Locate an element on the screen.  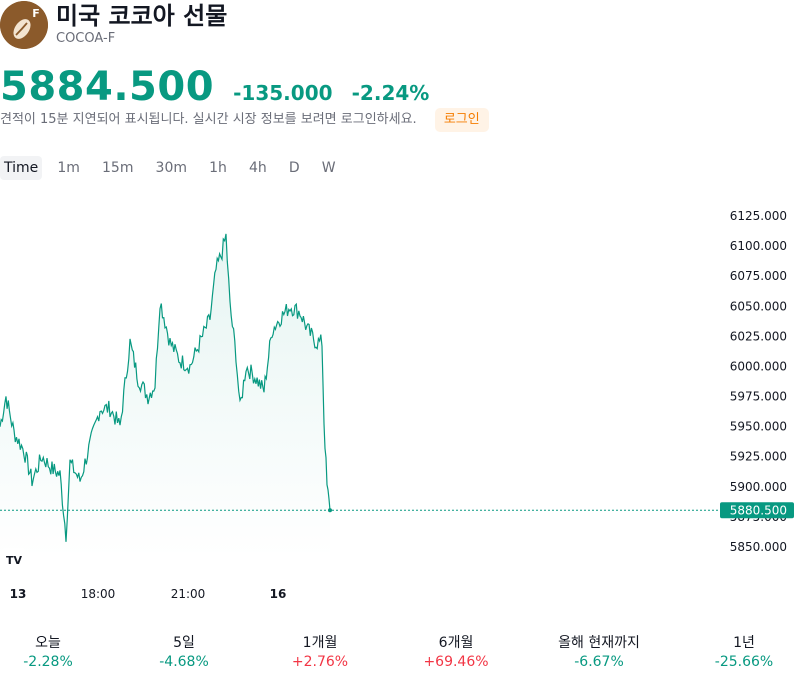
period-label: 1개월 is located at coordinates (320, 643).